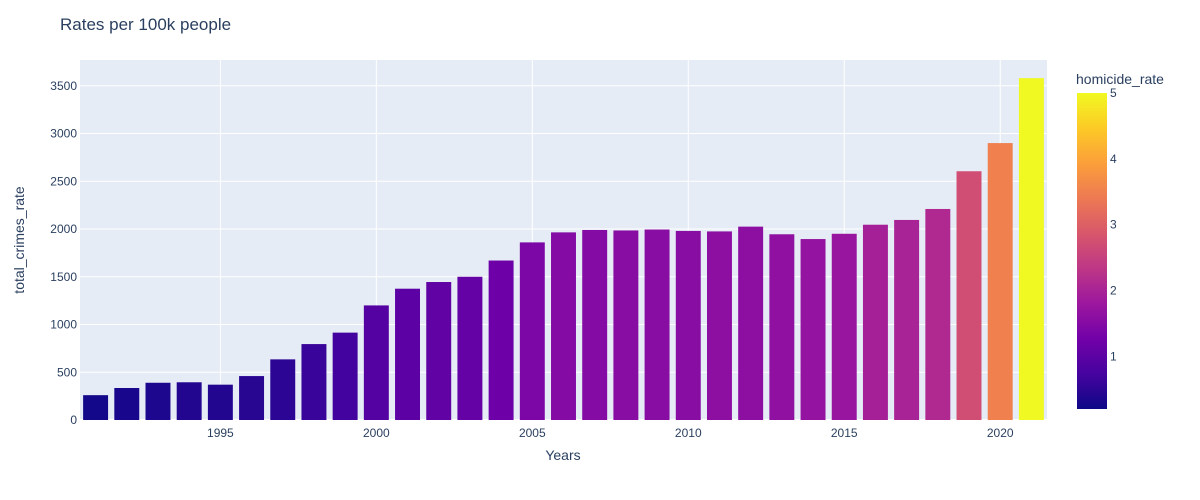 The width and height of the screenshot is (1200, 500). I want to click on bar-1998, so click(314, 382).